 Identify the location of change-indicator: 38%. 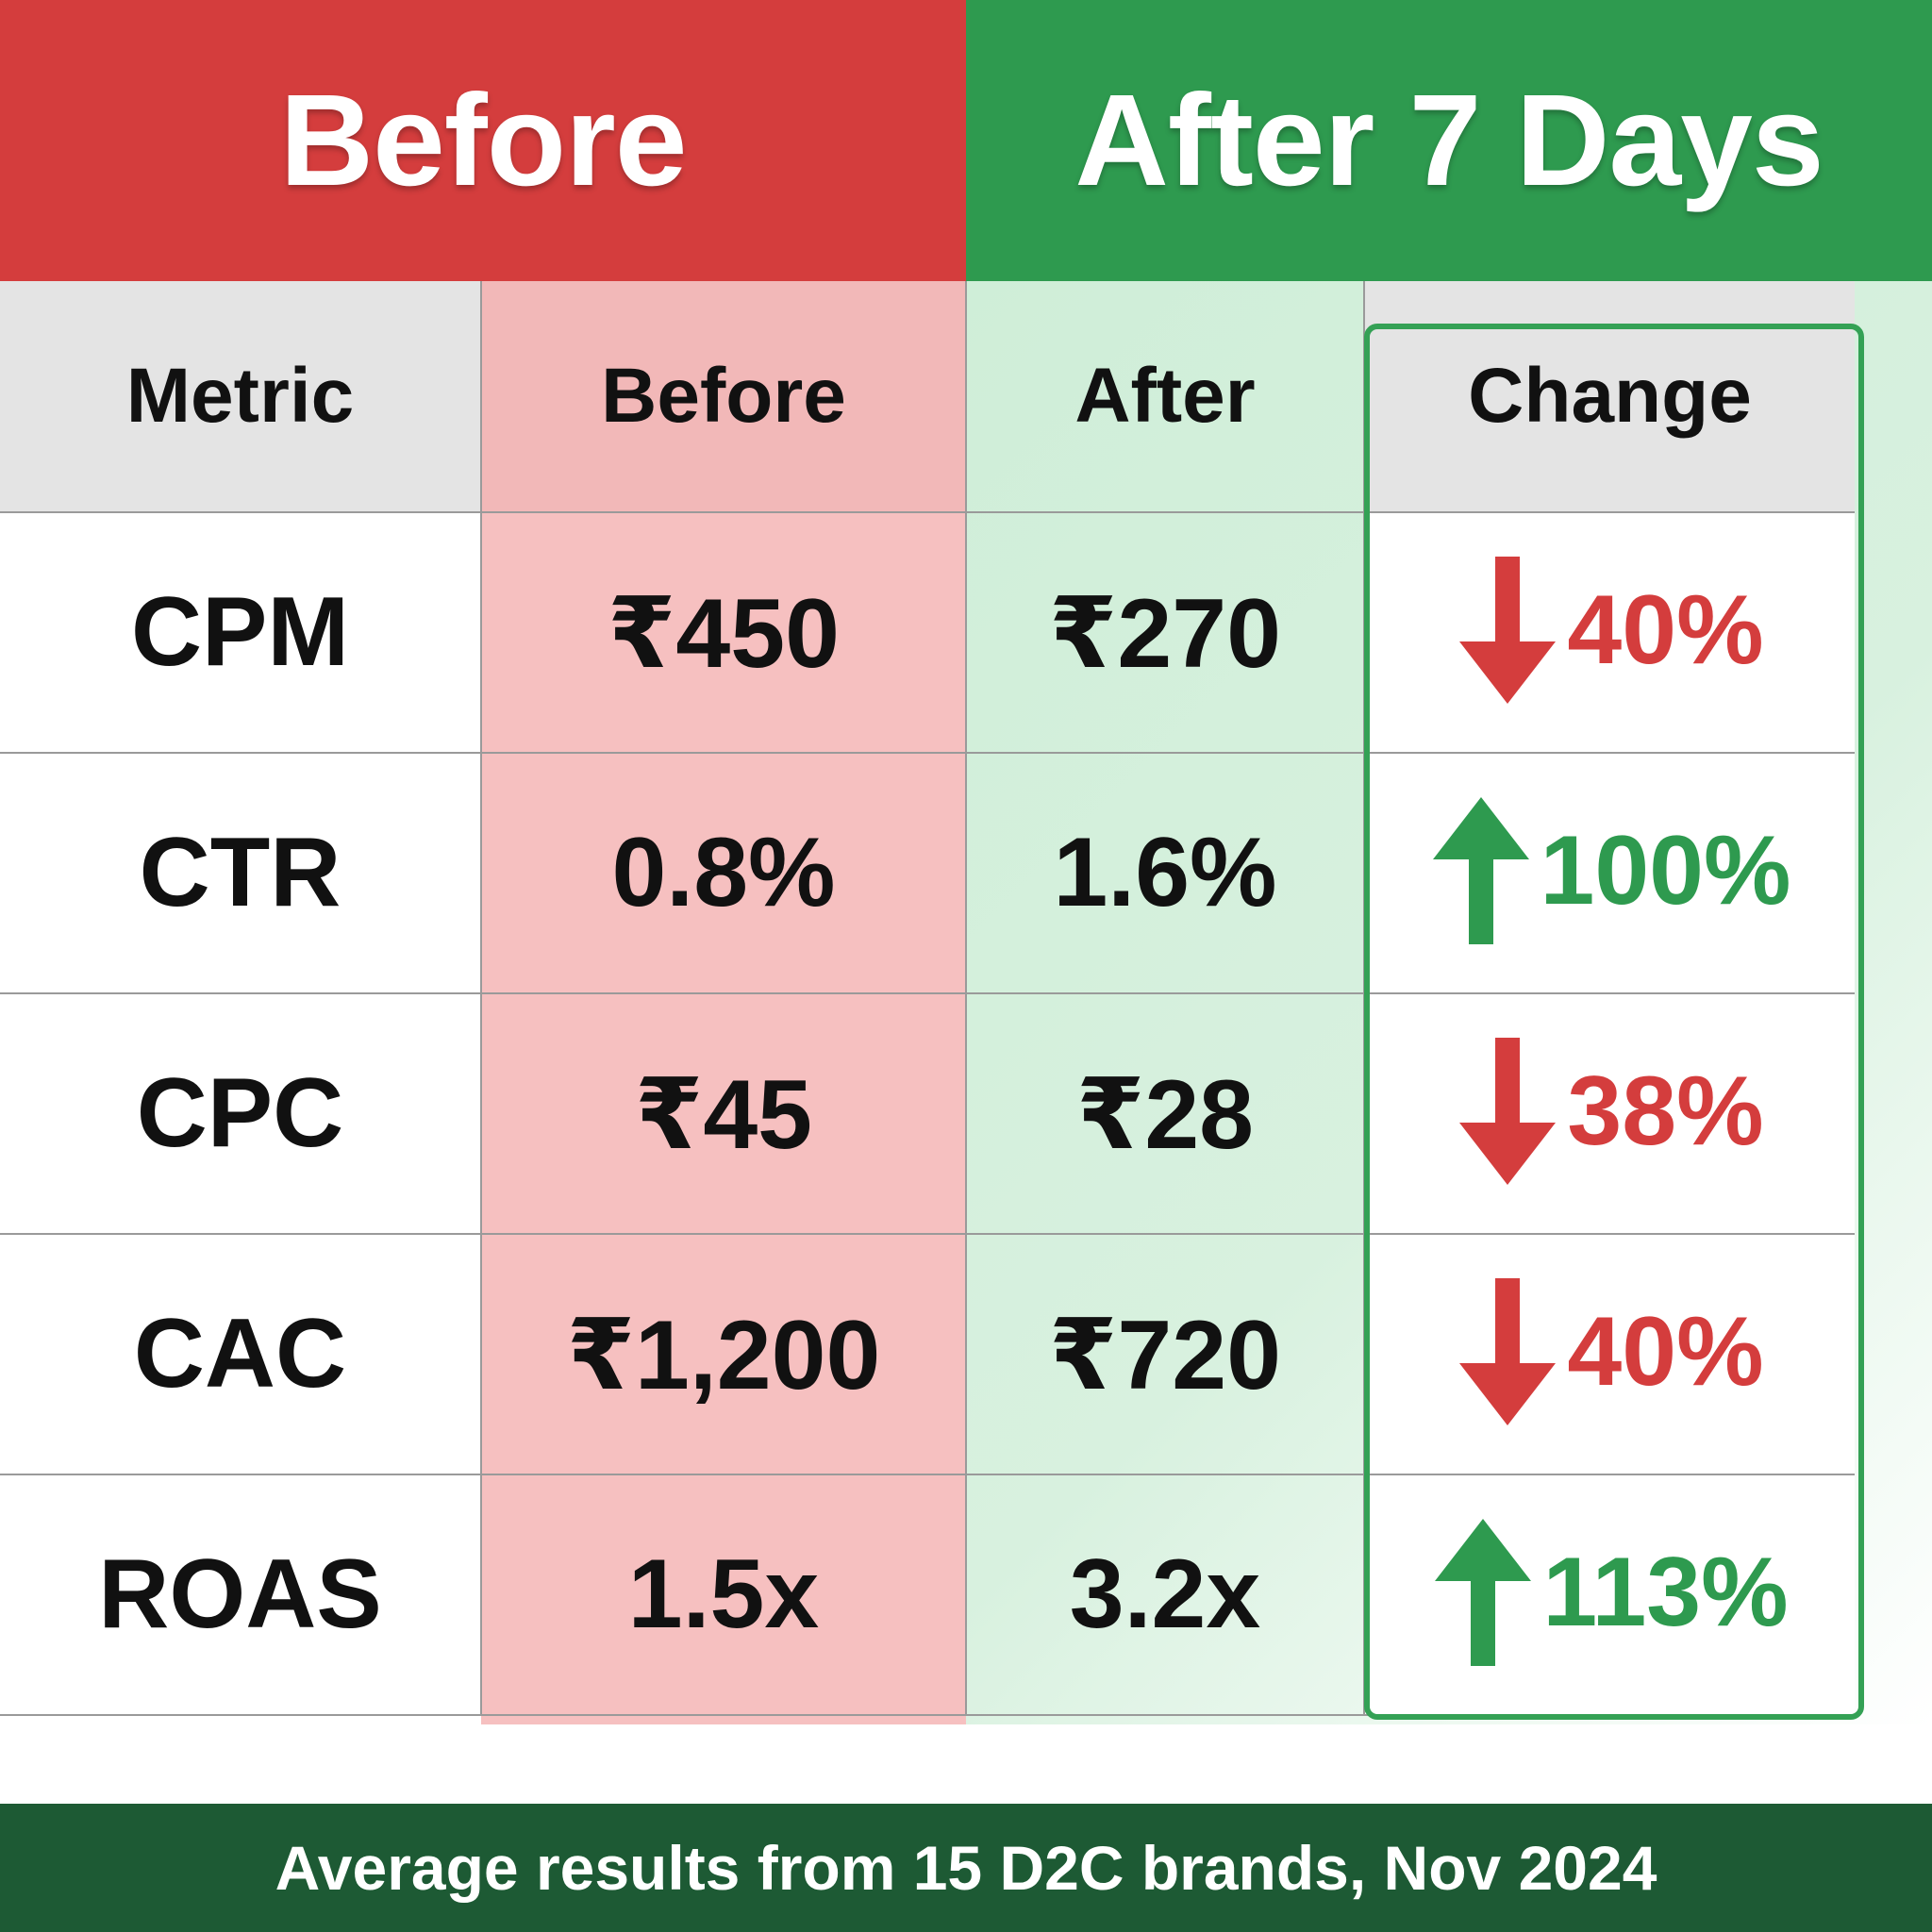
(1610, 1111).